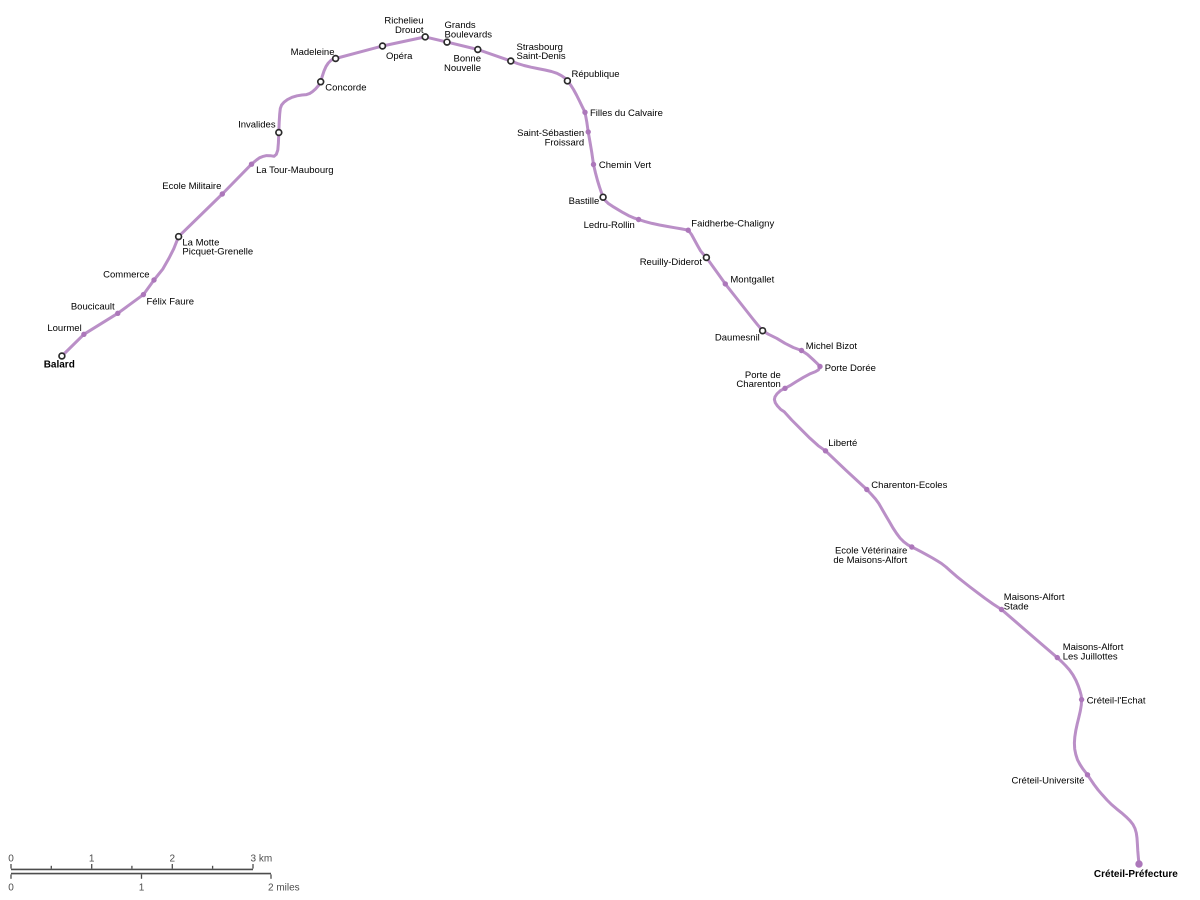 The height and width of the screenshot is (900, 1200). What do you see at coordinates (447, 42) in the screenshot?
I see `station-marker-grands-boulevards` at bounding box center [447, 42].